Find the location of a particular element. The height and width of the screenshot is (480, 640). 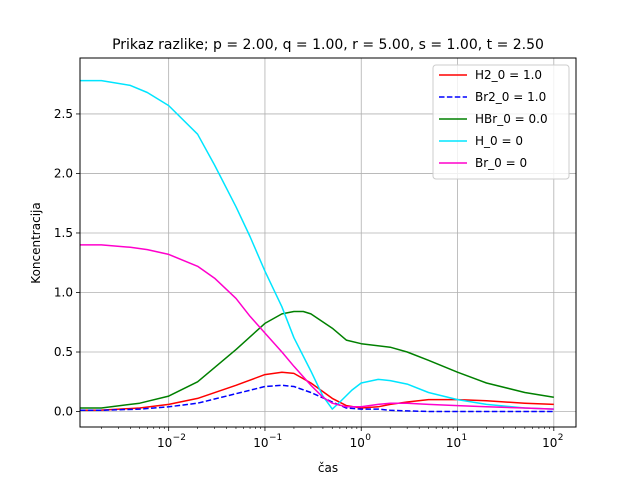

y-tick-label: 0.5 is located at coordinates (63, 352).